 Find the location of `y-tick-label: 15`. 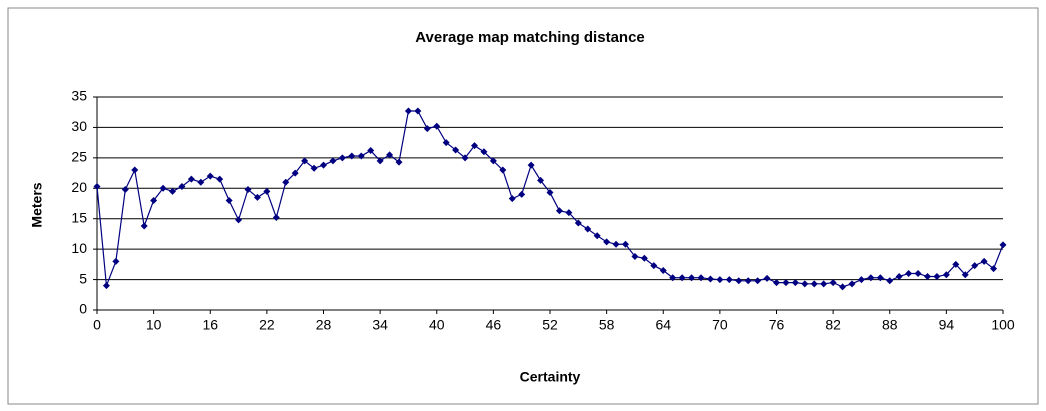

y-tick-label: 15 is located at coordinates (79, 217).